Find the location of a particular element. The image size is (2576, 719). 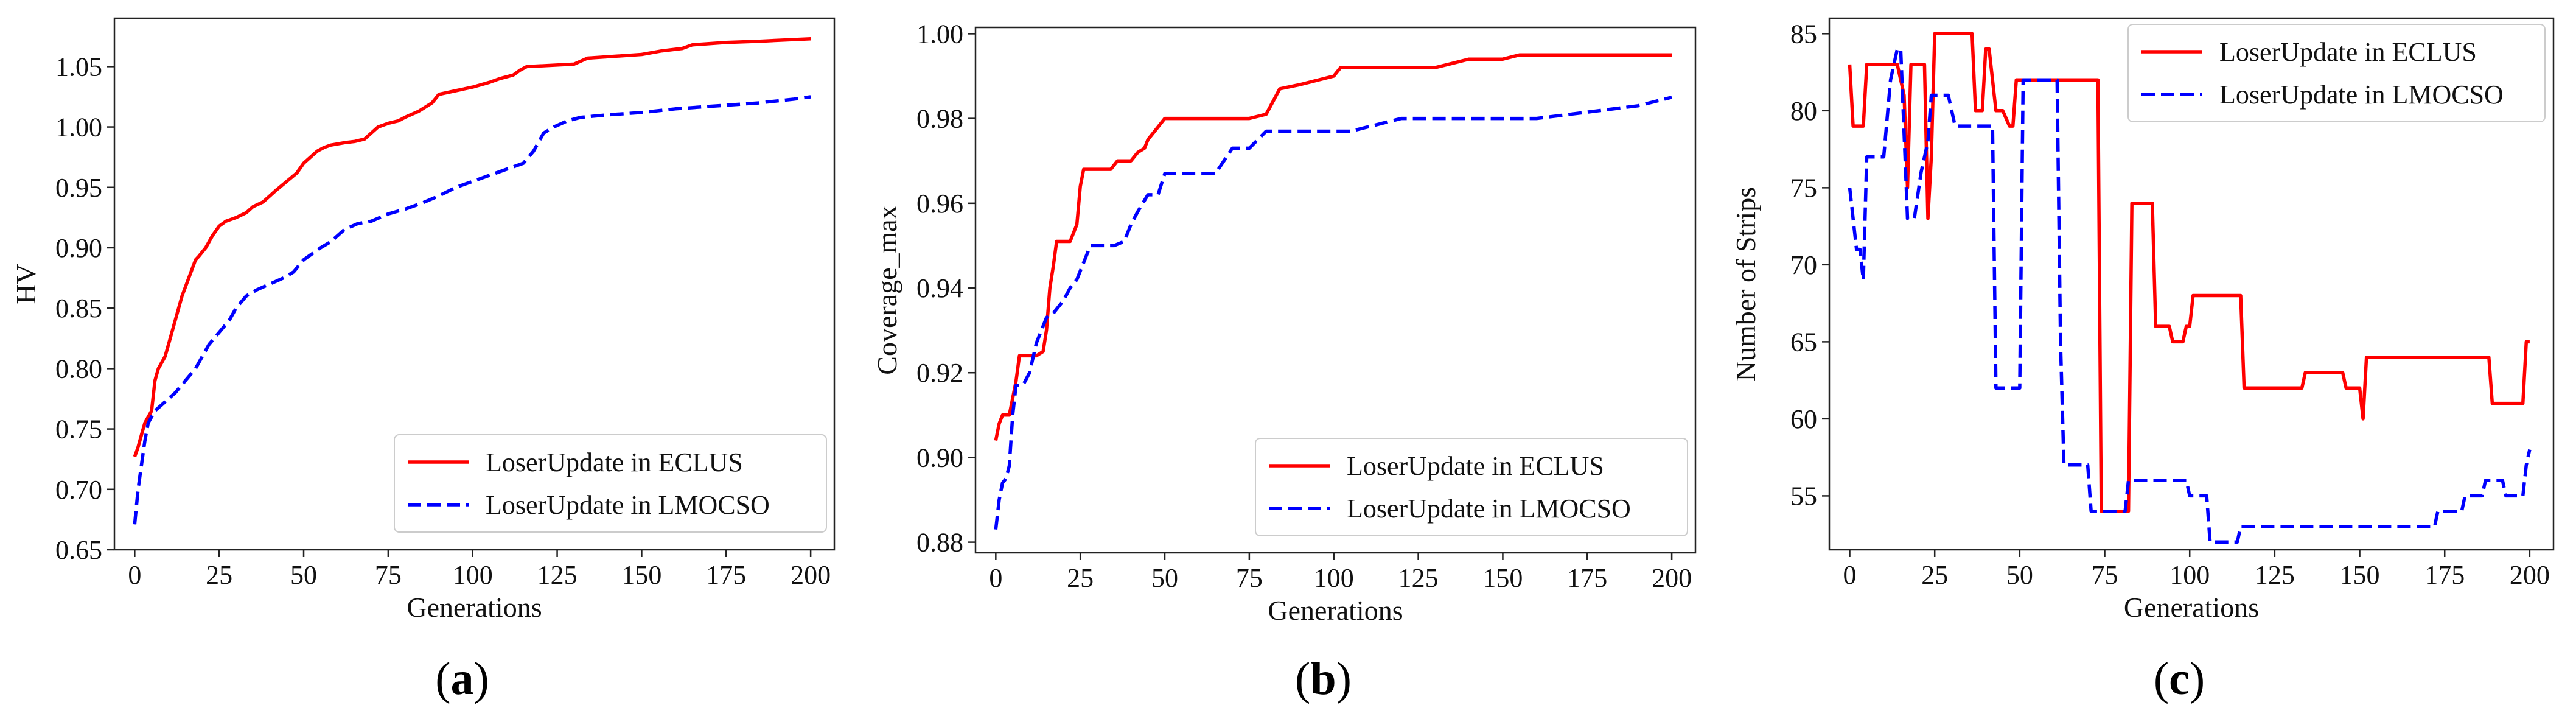

panel-caption: (a) is located at coordinates (462, 679).